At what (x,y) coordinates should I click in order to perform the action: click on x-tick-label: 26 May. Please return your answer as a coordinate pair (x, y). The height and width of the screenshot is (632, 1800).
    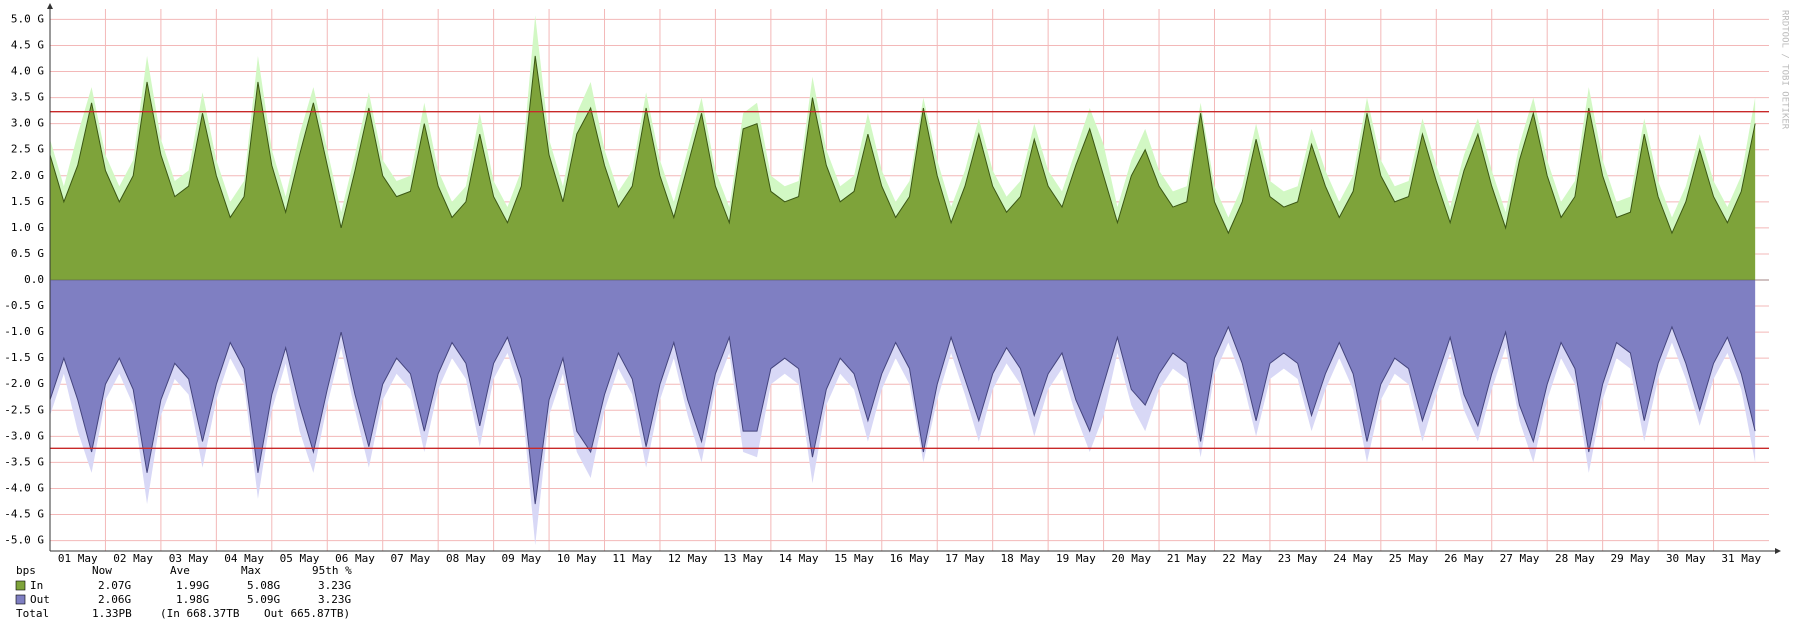
    Looking at the image, I should click on (1464, 558).